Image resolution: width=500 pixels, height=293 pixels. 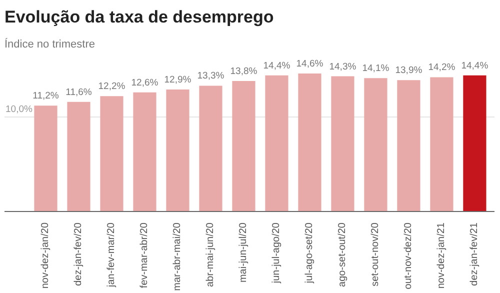 What do you see at coordinates (310, 253) in the screenshot?
I see `x-tick-label: jul-ago-set/20` at bounding box center [310, 253].